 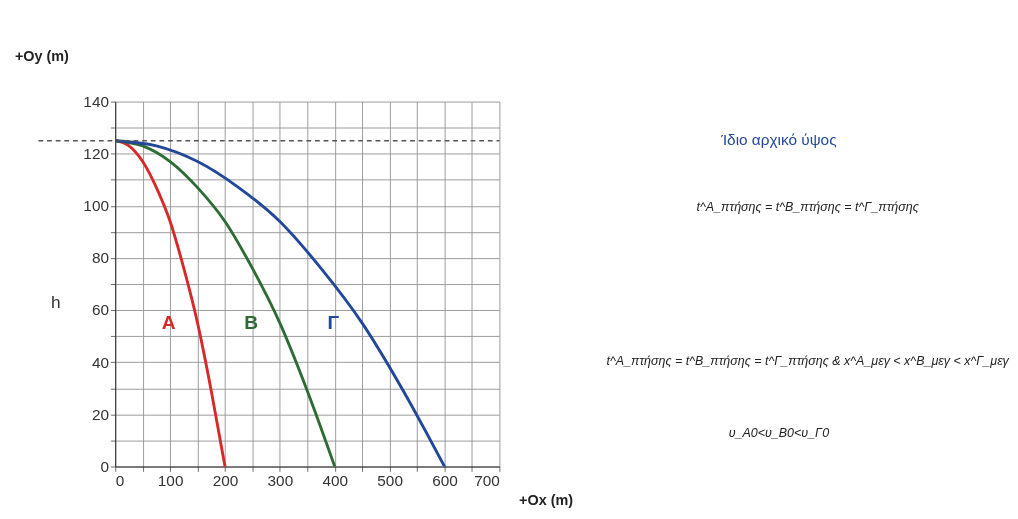 What do you see at coordinates (445, 481) in the screenshot?
I see `x-tick-label: 600` at bounding box center [445, 481].